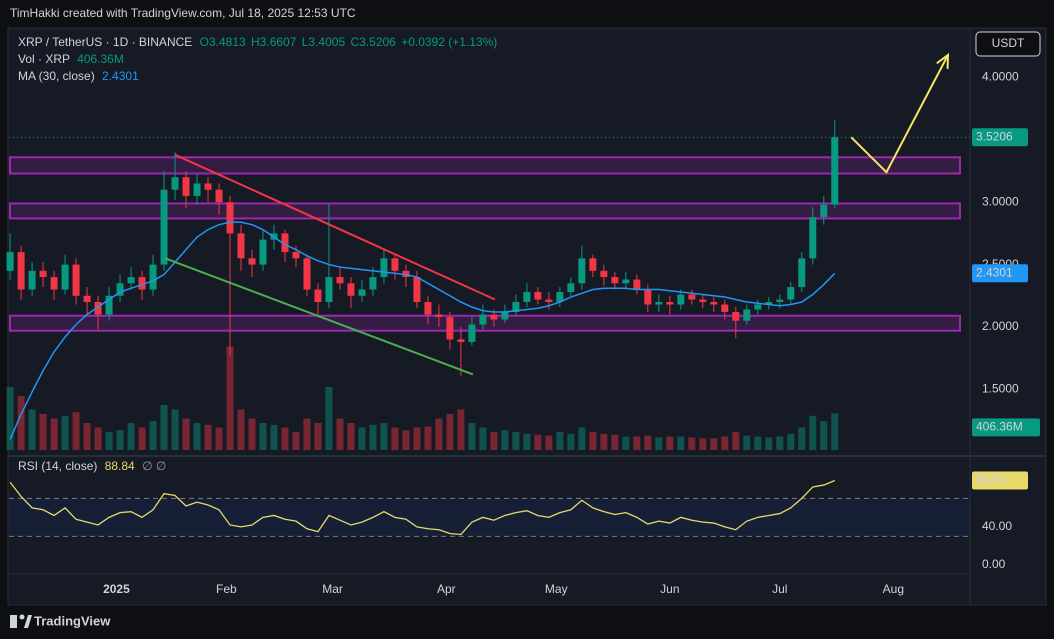  Describe the element at coordinates (669, 589) in the screenshot. I see `x-tick-label: Jun` at that location.